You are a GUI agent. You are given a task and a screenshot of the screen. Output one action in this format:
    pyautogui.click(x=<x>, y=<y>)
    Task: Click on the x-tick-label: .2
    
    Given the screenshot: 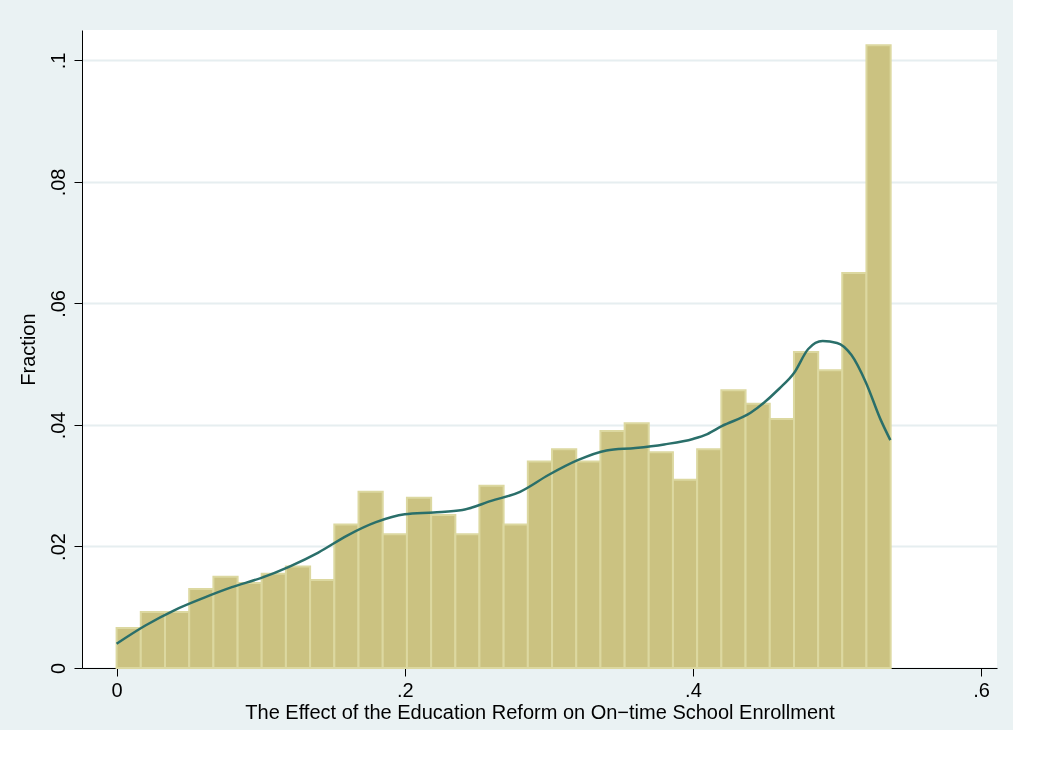 What is the action you would take?
    pyautogui.click(x=405, y=689)
    